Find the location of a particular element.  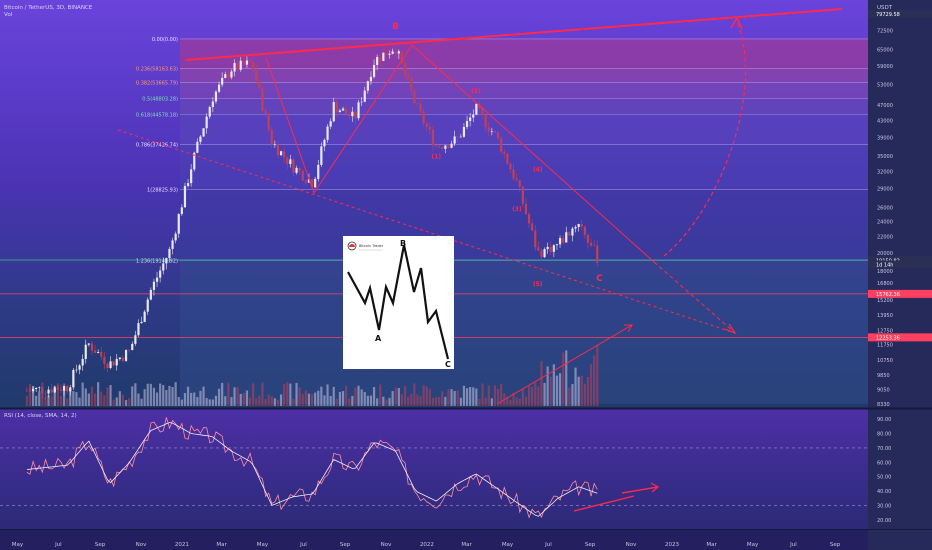

wave-label: (5) is located at coordinates (538, 284).